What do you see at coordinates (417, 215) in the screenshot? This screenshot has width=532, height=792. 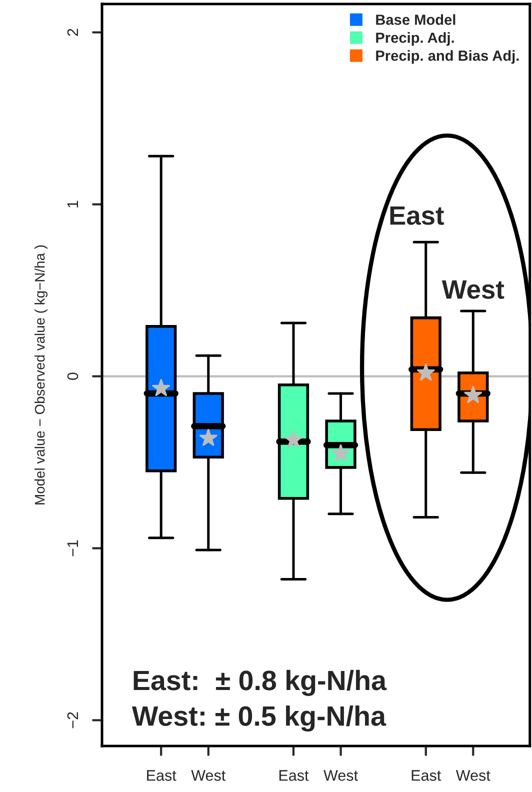 I see `annotation: East` at bounding box center [417, 215].